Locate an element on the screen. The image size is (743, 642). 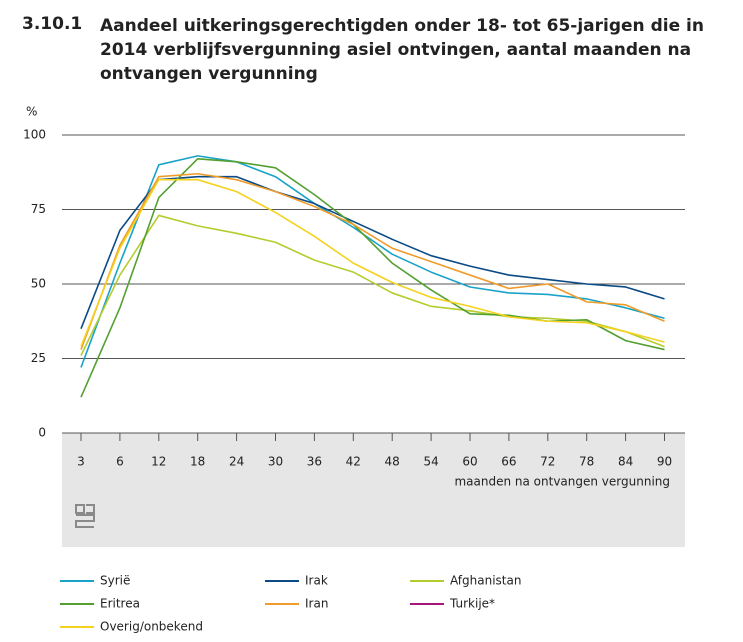
y-tick-label: 75 is located at coordinates (38, 209).